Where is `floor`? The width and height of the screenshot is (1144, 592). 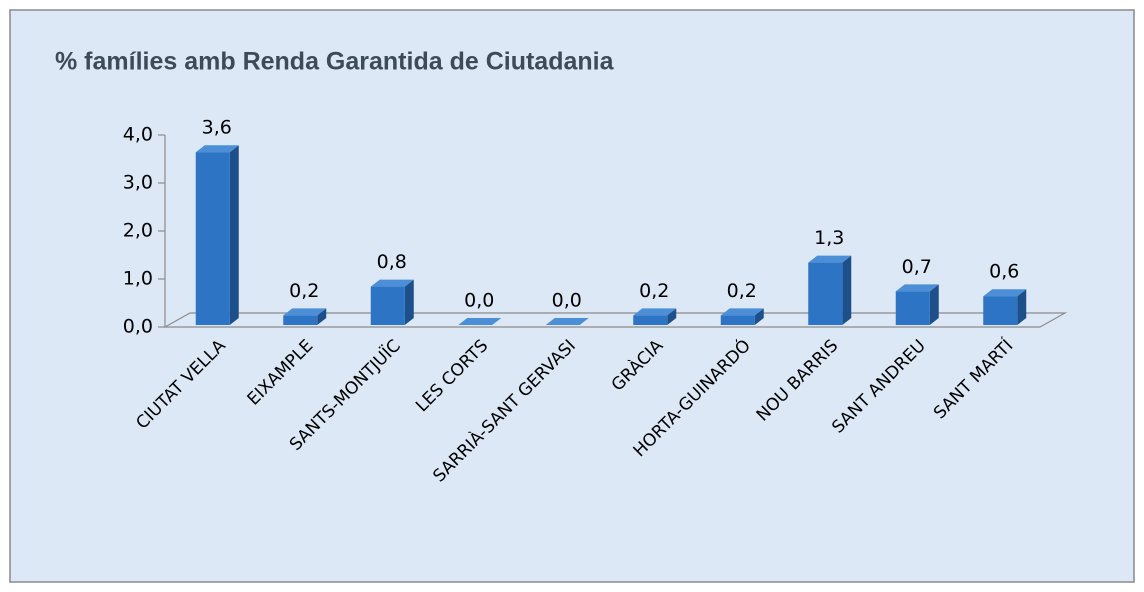
floor is located at coordinates (615, 320).